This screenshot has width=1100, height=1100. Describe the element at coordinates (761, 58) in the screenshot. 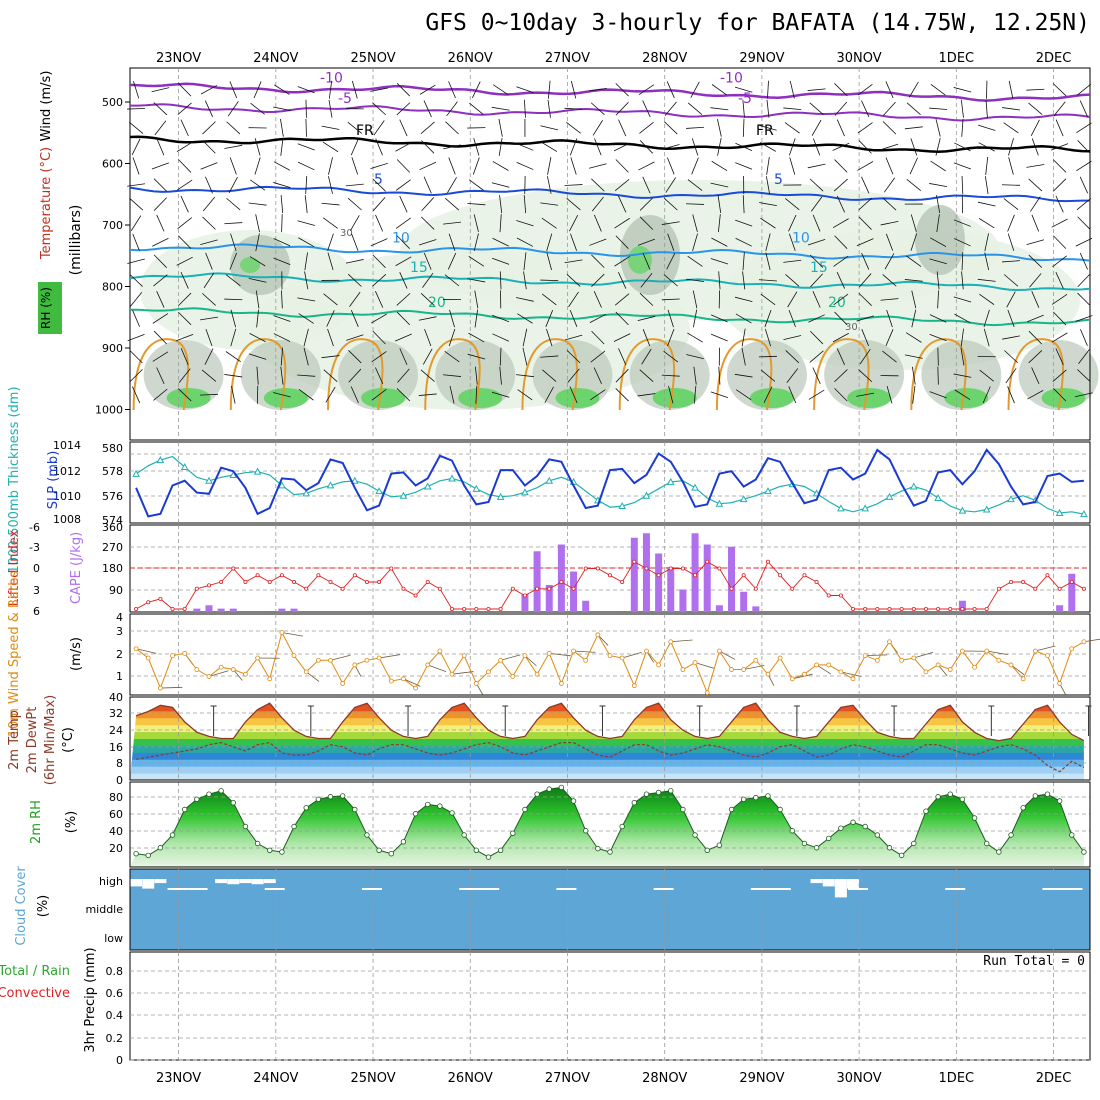

I see `date-label-top: 29NOV` at that location.